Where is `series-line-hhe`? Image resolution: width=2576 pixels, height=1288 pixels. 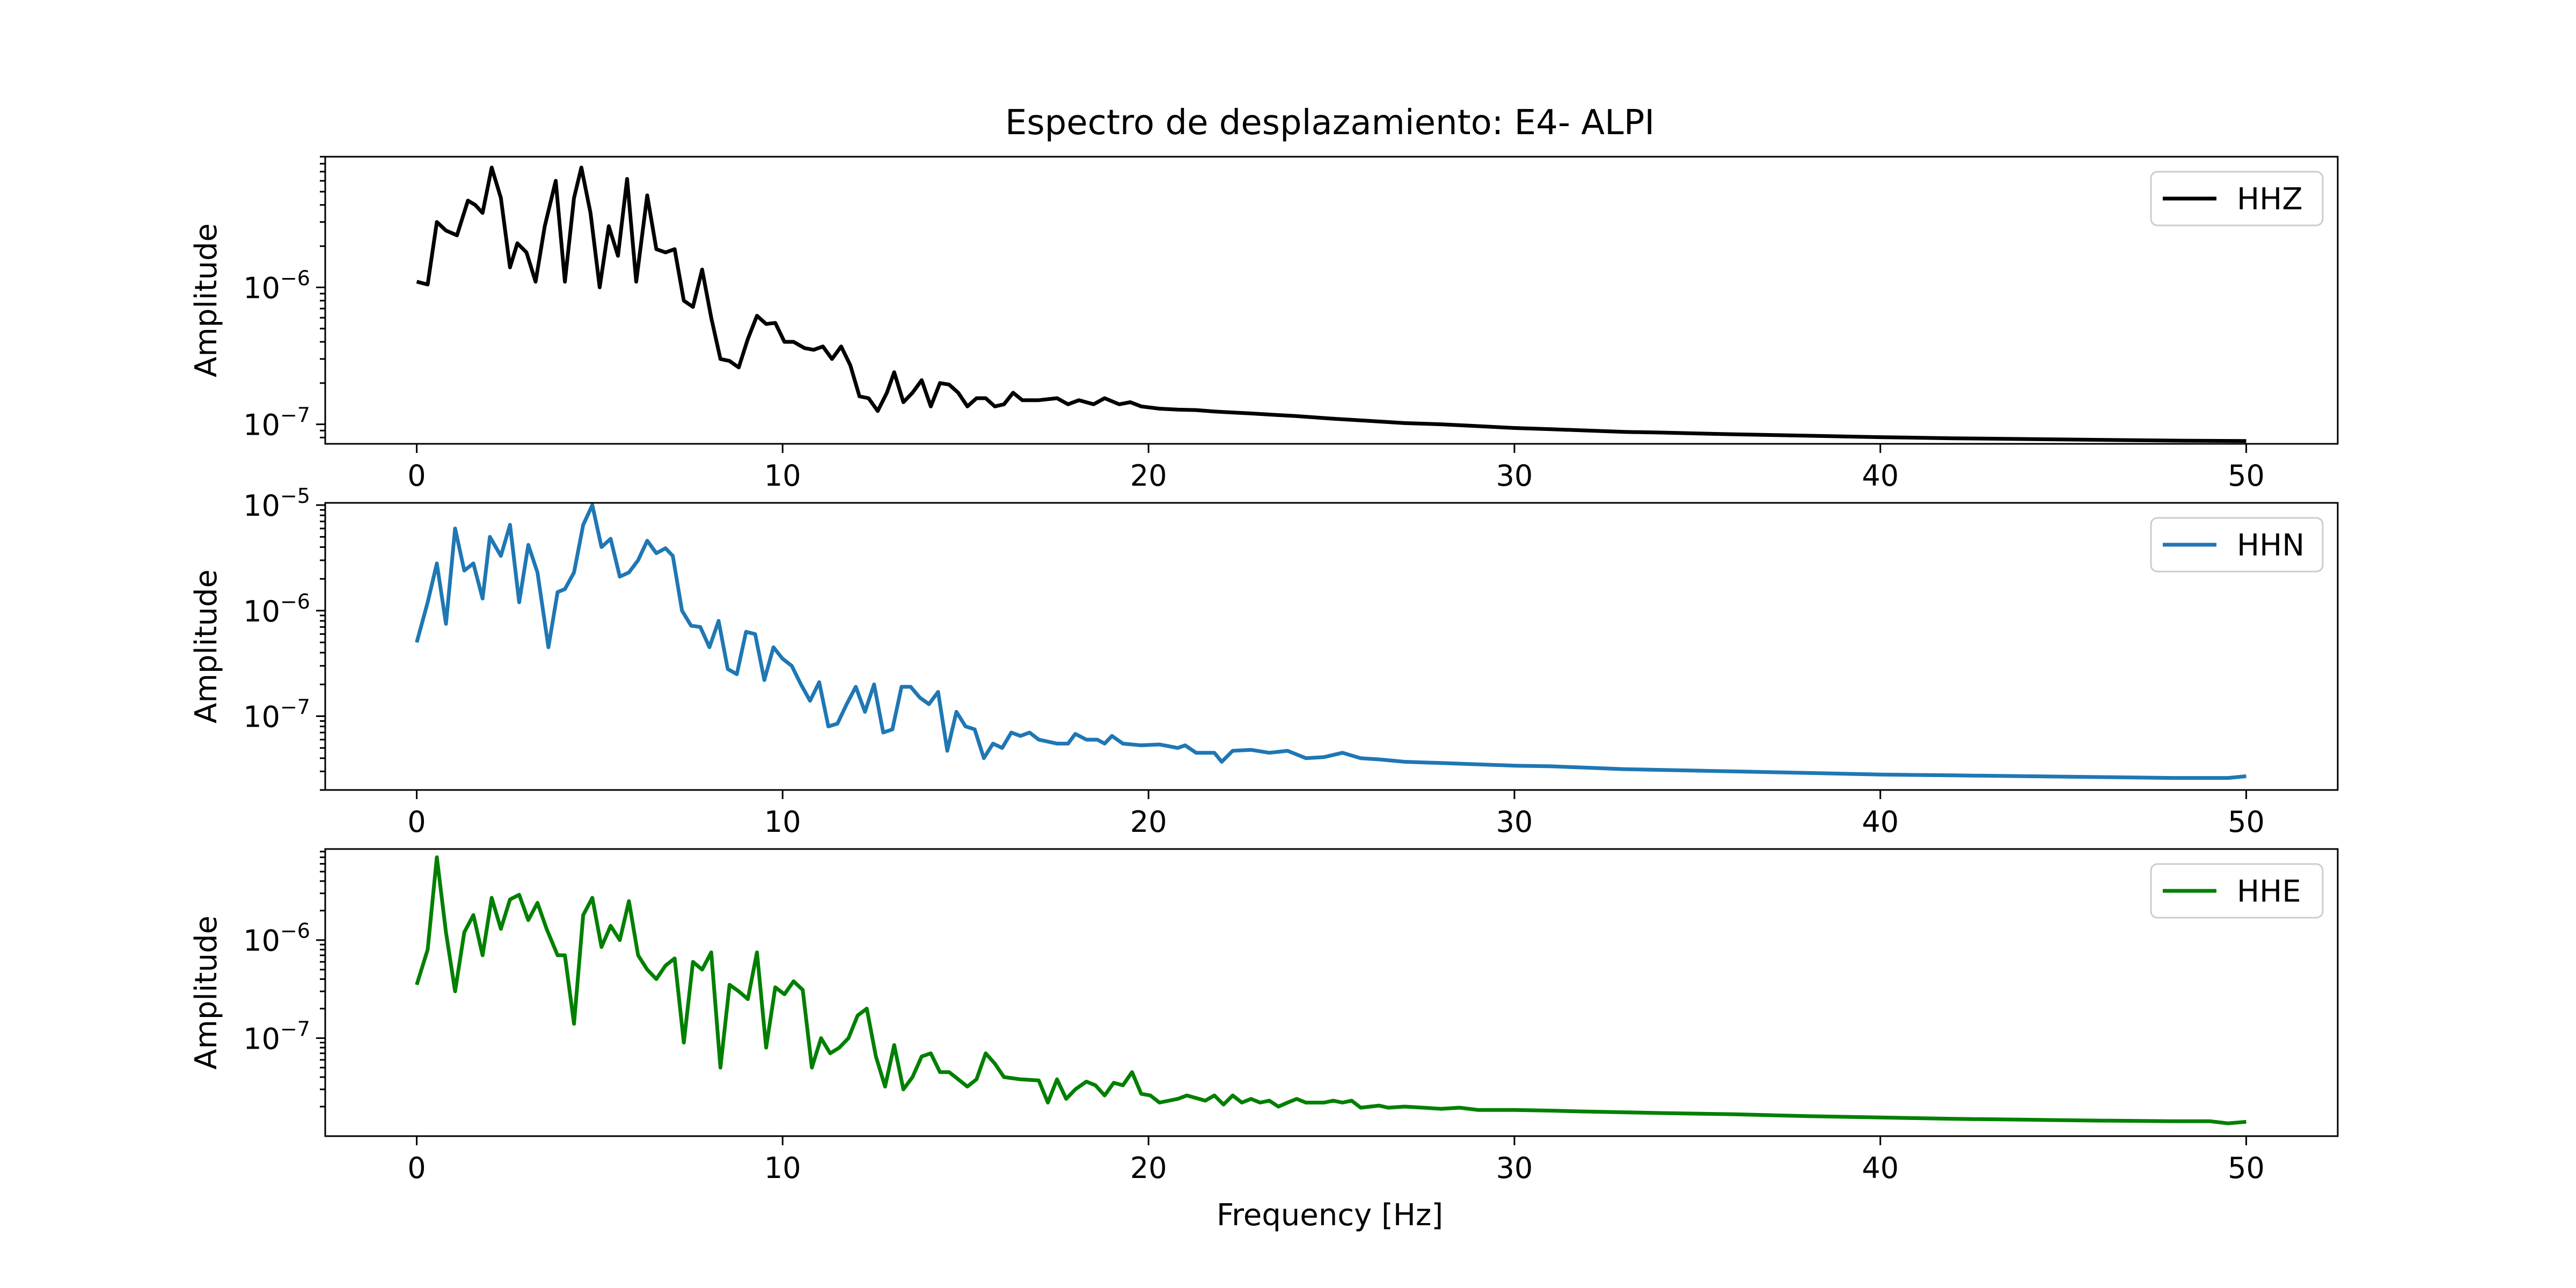
series-line-hhe is located at coordinates (1330, 990).